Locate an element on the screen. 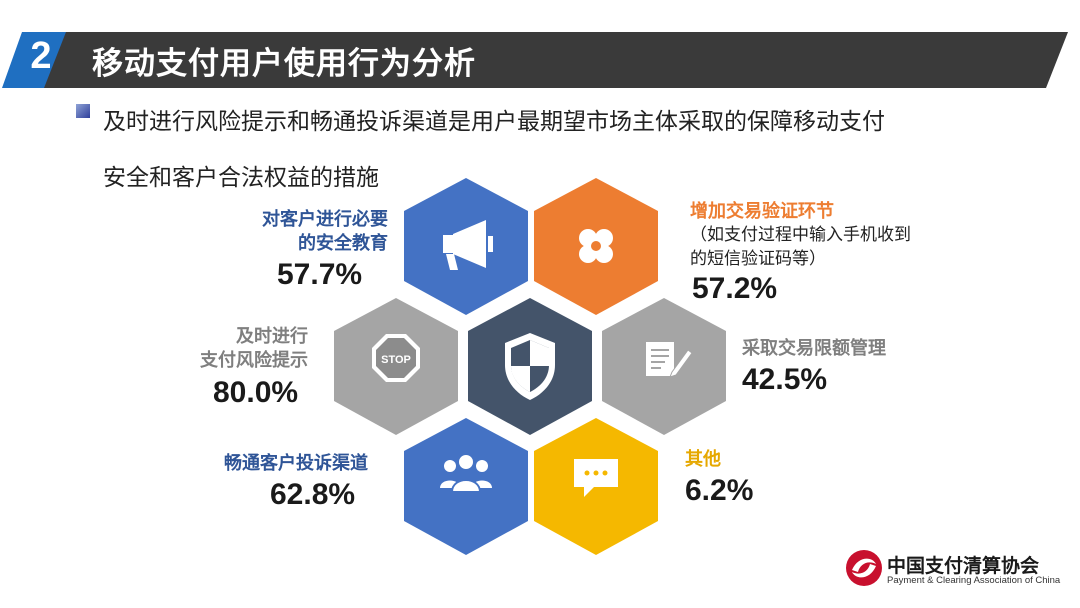  value-other: 6.2% is located at coordinates (719, 490).